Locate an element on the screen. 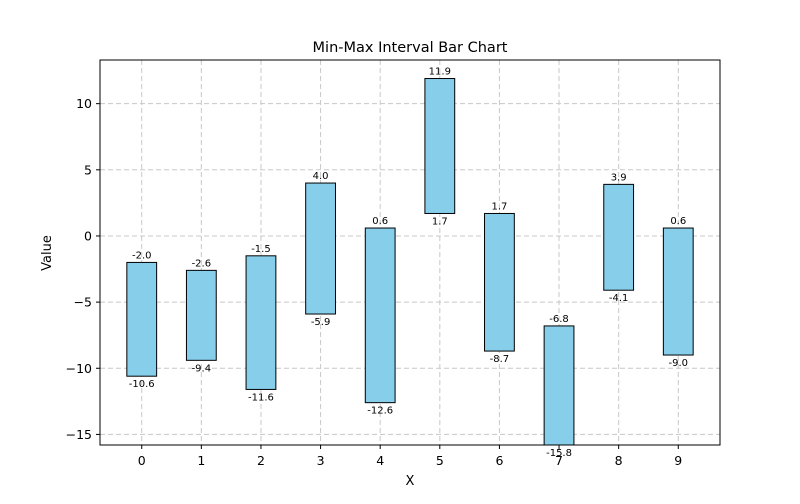  x-tick-label: 3 is located at coordinates (321, 460).